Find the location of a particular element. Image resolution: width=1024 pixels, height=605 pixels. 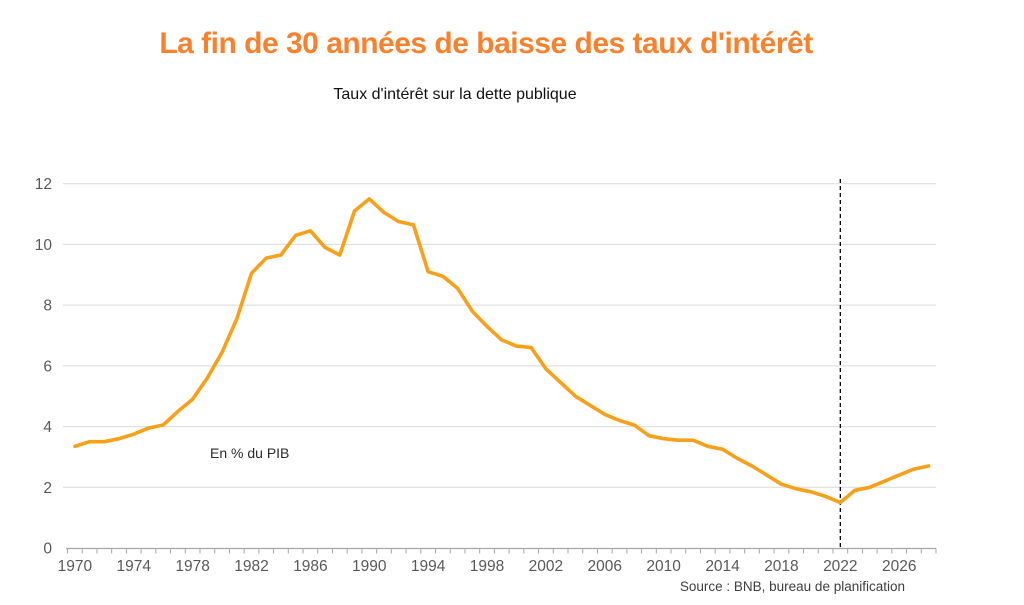

x-tick-label: 1970 is located at coordinates (75, 566).